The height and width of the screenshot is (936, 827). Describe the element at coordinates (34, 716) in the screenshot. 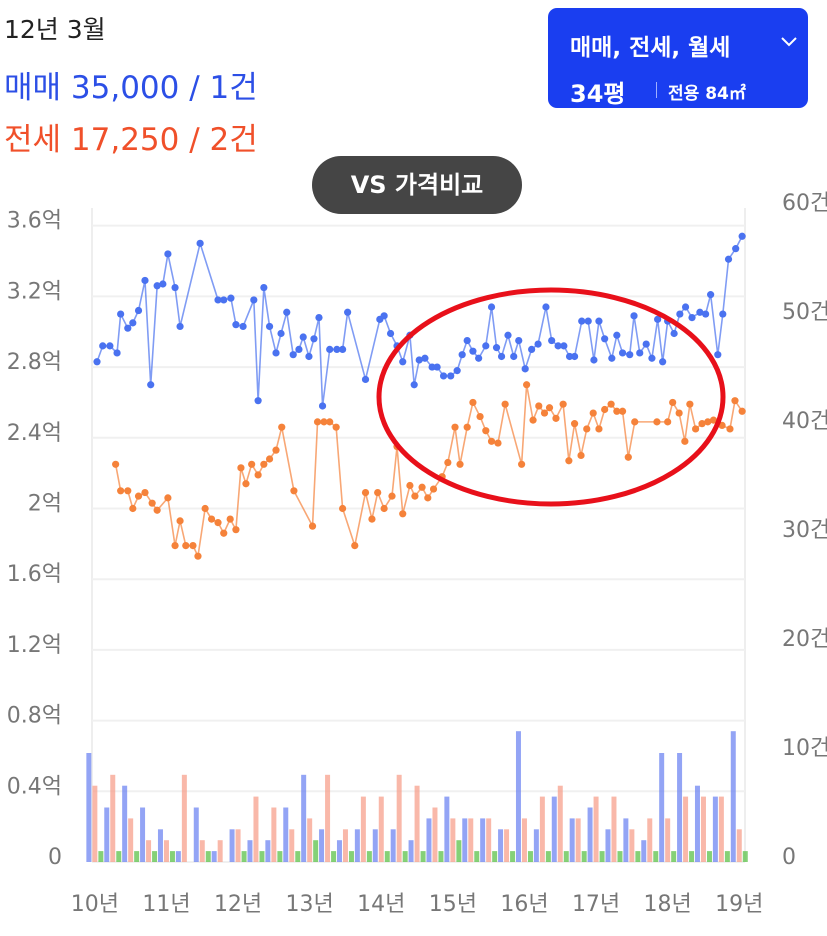

I see `y-tick-label: 0.8억` at that location.